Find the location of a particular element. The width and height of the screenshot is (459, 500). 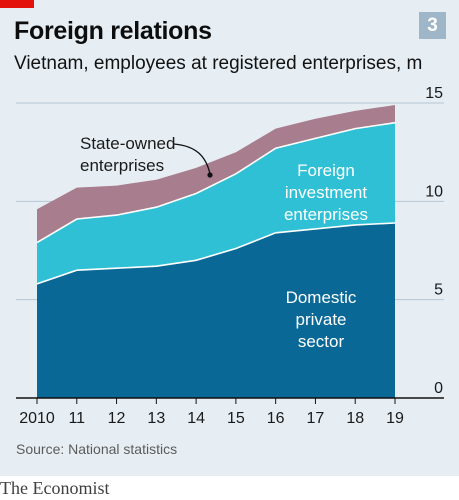

label-domestic-private-sector: Domestic private sector is located at coordinates (321, 319).